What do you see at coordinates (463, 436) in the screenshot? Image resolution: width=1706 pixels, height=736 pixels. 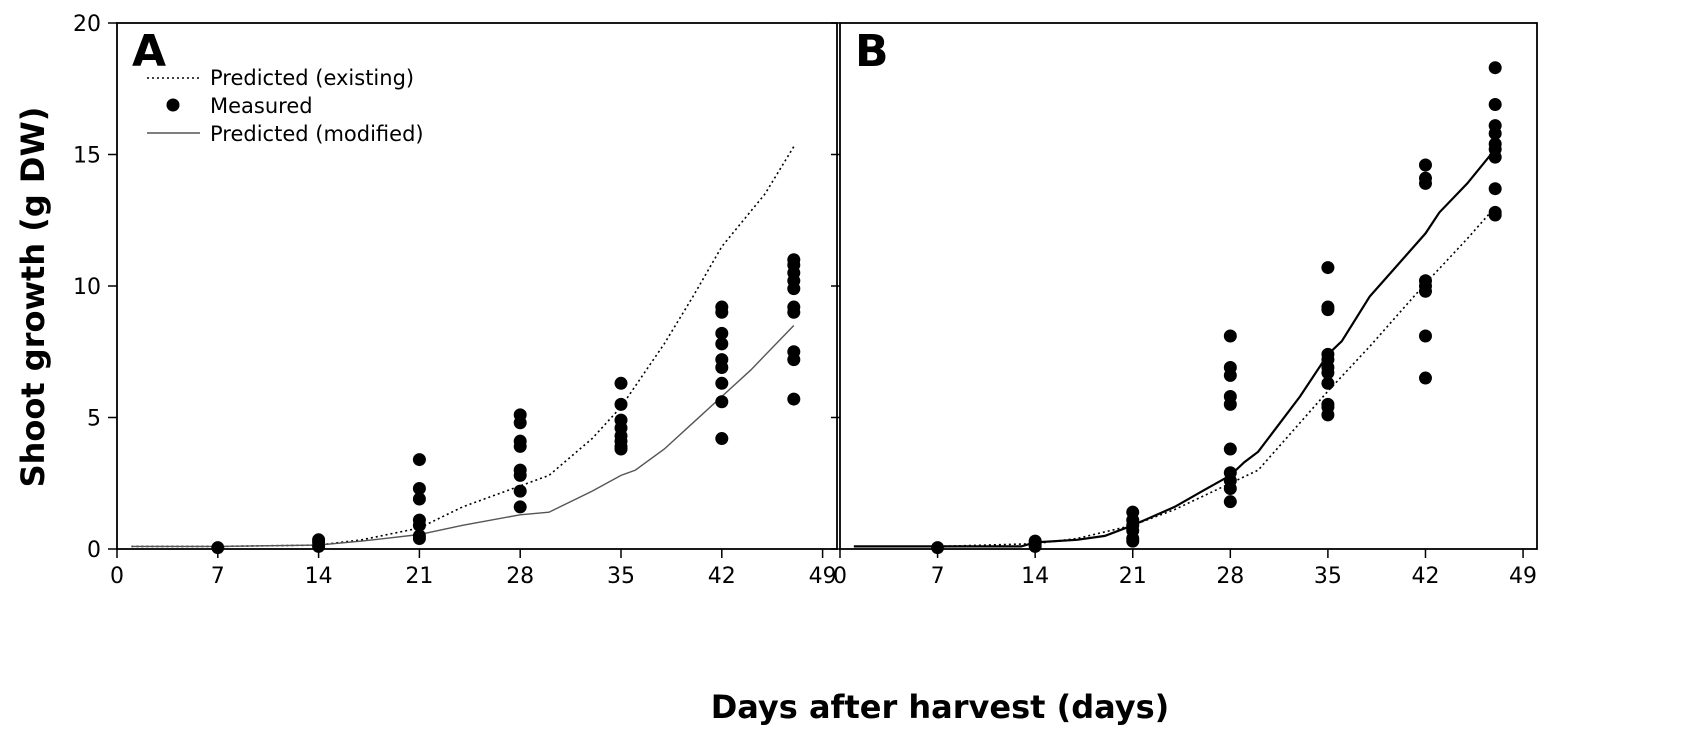 I see `predicted-modified-line-a` at bounding box center [463, 436].